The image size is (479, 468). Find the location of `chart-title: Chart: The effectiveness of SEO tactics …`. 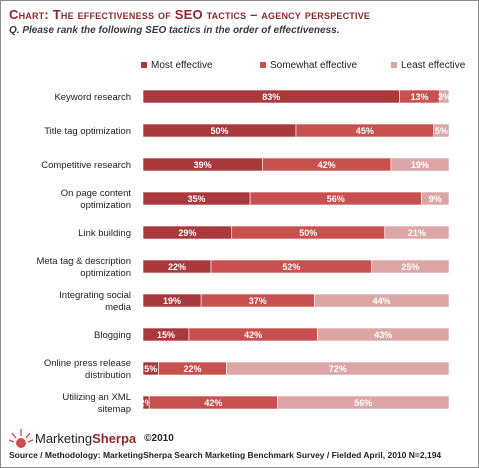

chart-title: Chart: The effectiveness of SEO tactics … is located at coordinates (190, 14).